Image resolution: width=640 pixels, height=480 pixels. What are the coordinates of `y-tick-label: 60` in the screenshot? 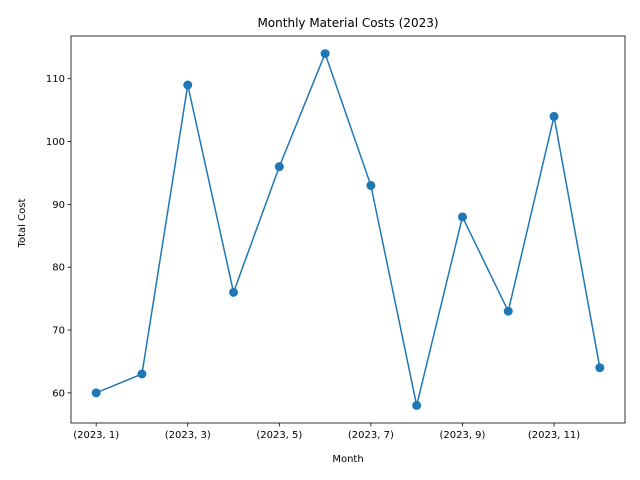 It's located at (58, 393).